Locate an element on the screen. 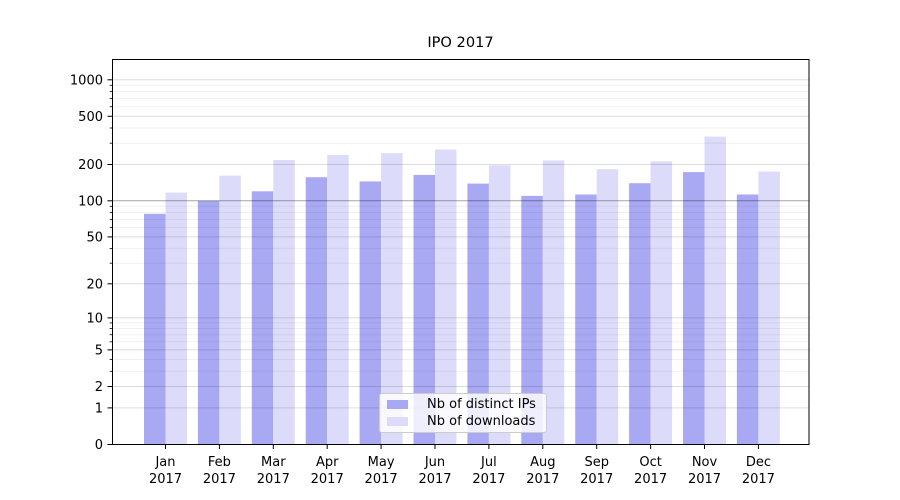 The image size is (900, 500). x-tick-label-year-aug: 2017 is located at coordinates (542, 479).